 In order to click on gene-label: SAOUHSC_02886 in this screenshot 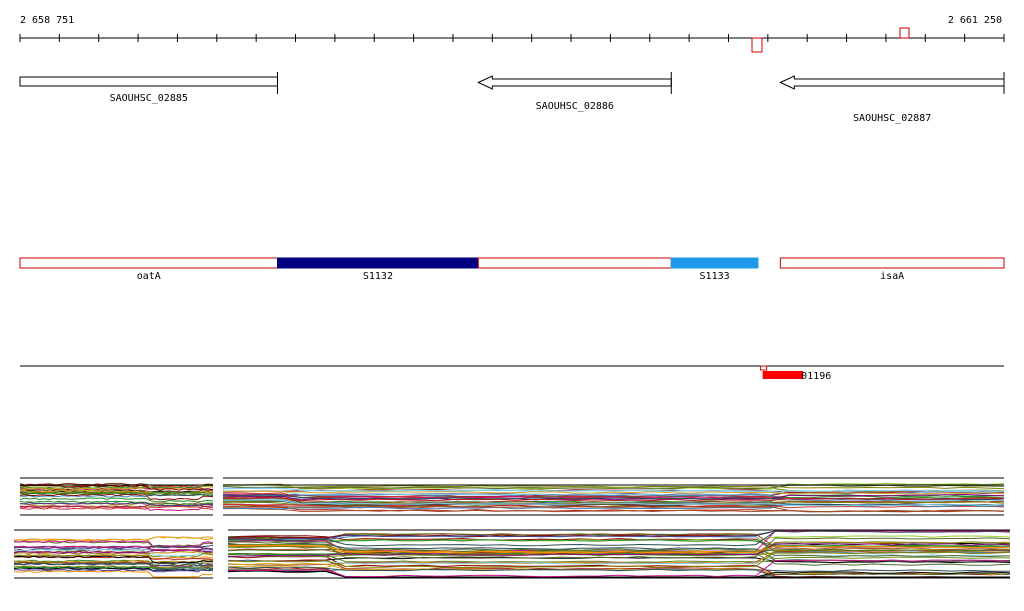, I will do `click(575, 106)`.